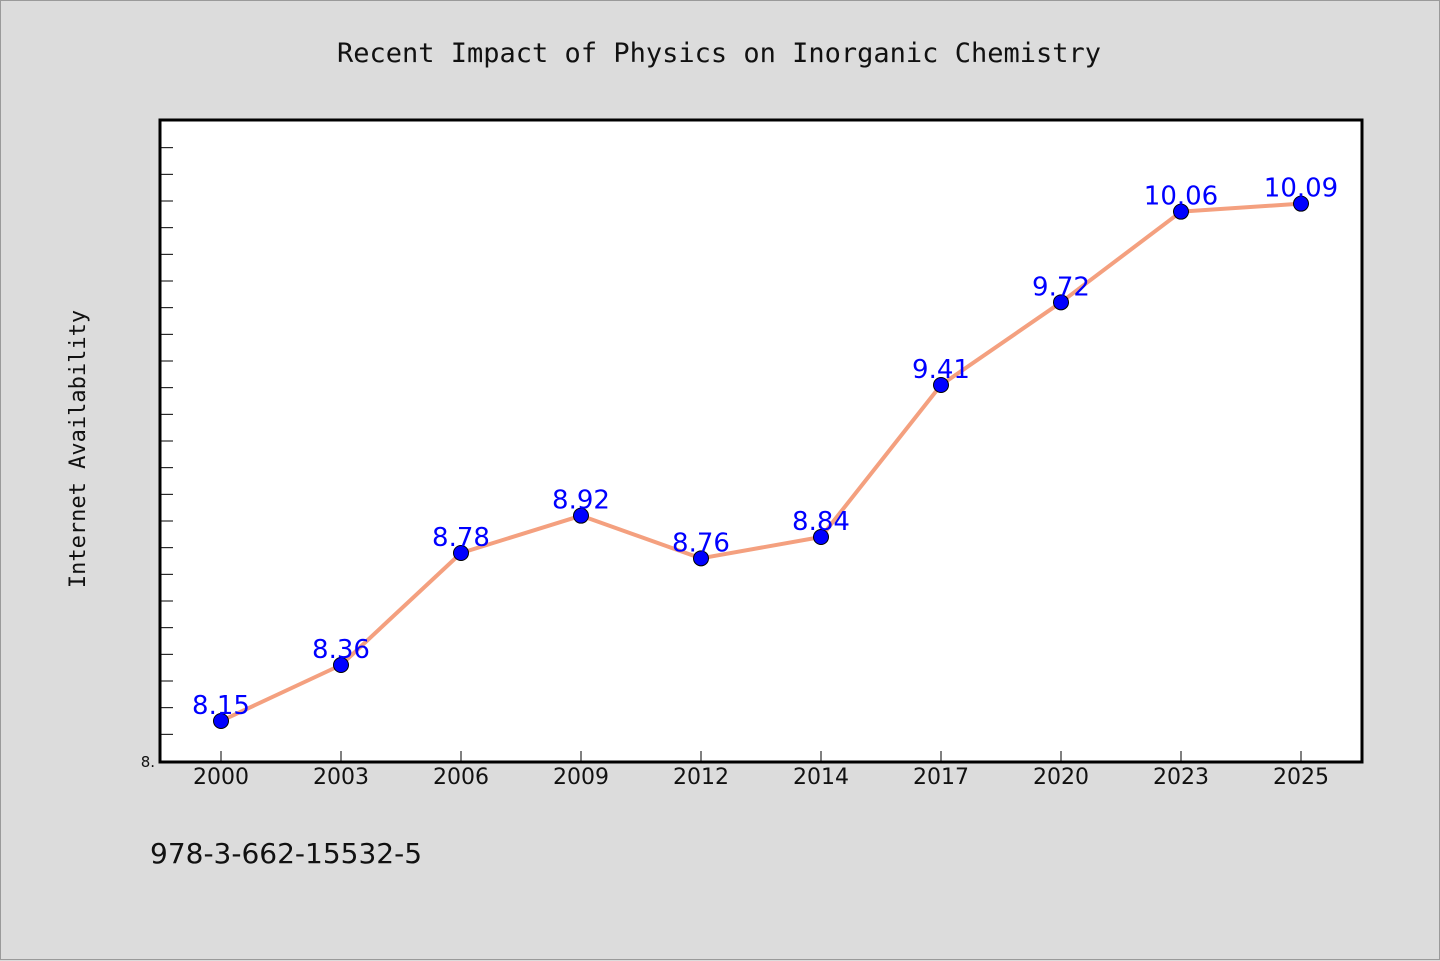  What do you see at coordinates (701, 543) in the screenshot?
I see `data-label: 8.76` at bounding box center [701, 543].